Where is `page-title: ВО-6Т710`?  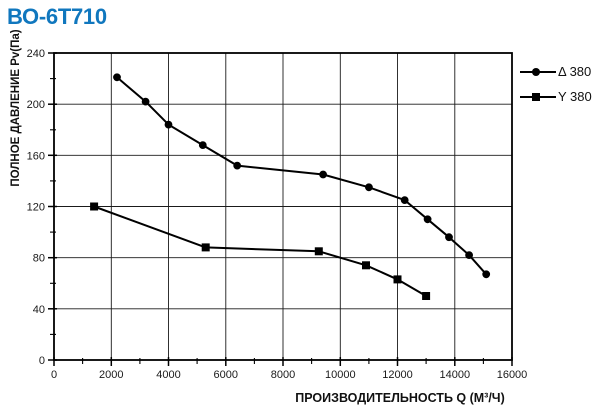
page-title: ВО-6Т710 is located at coordinates (57, 16).